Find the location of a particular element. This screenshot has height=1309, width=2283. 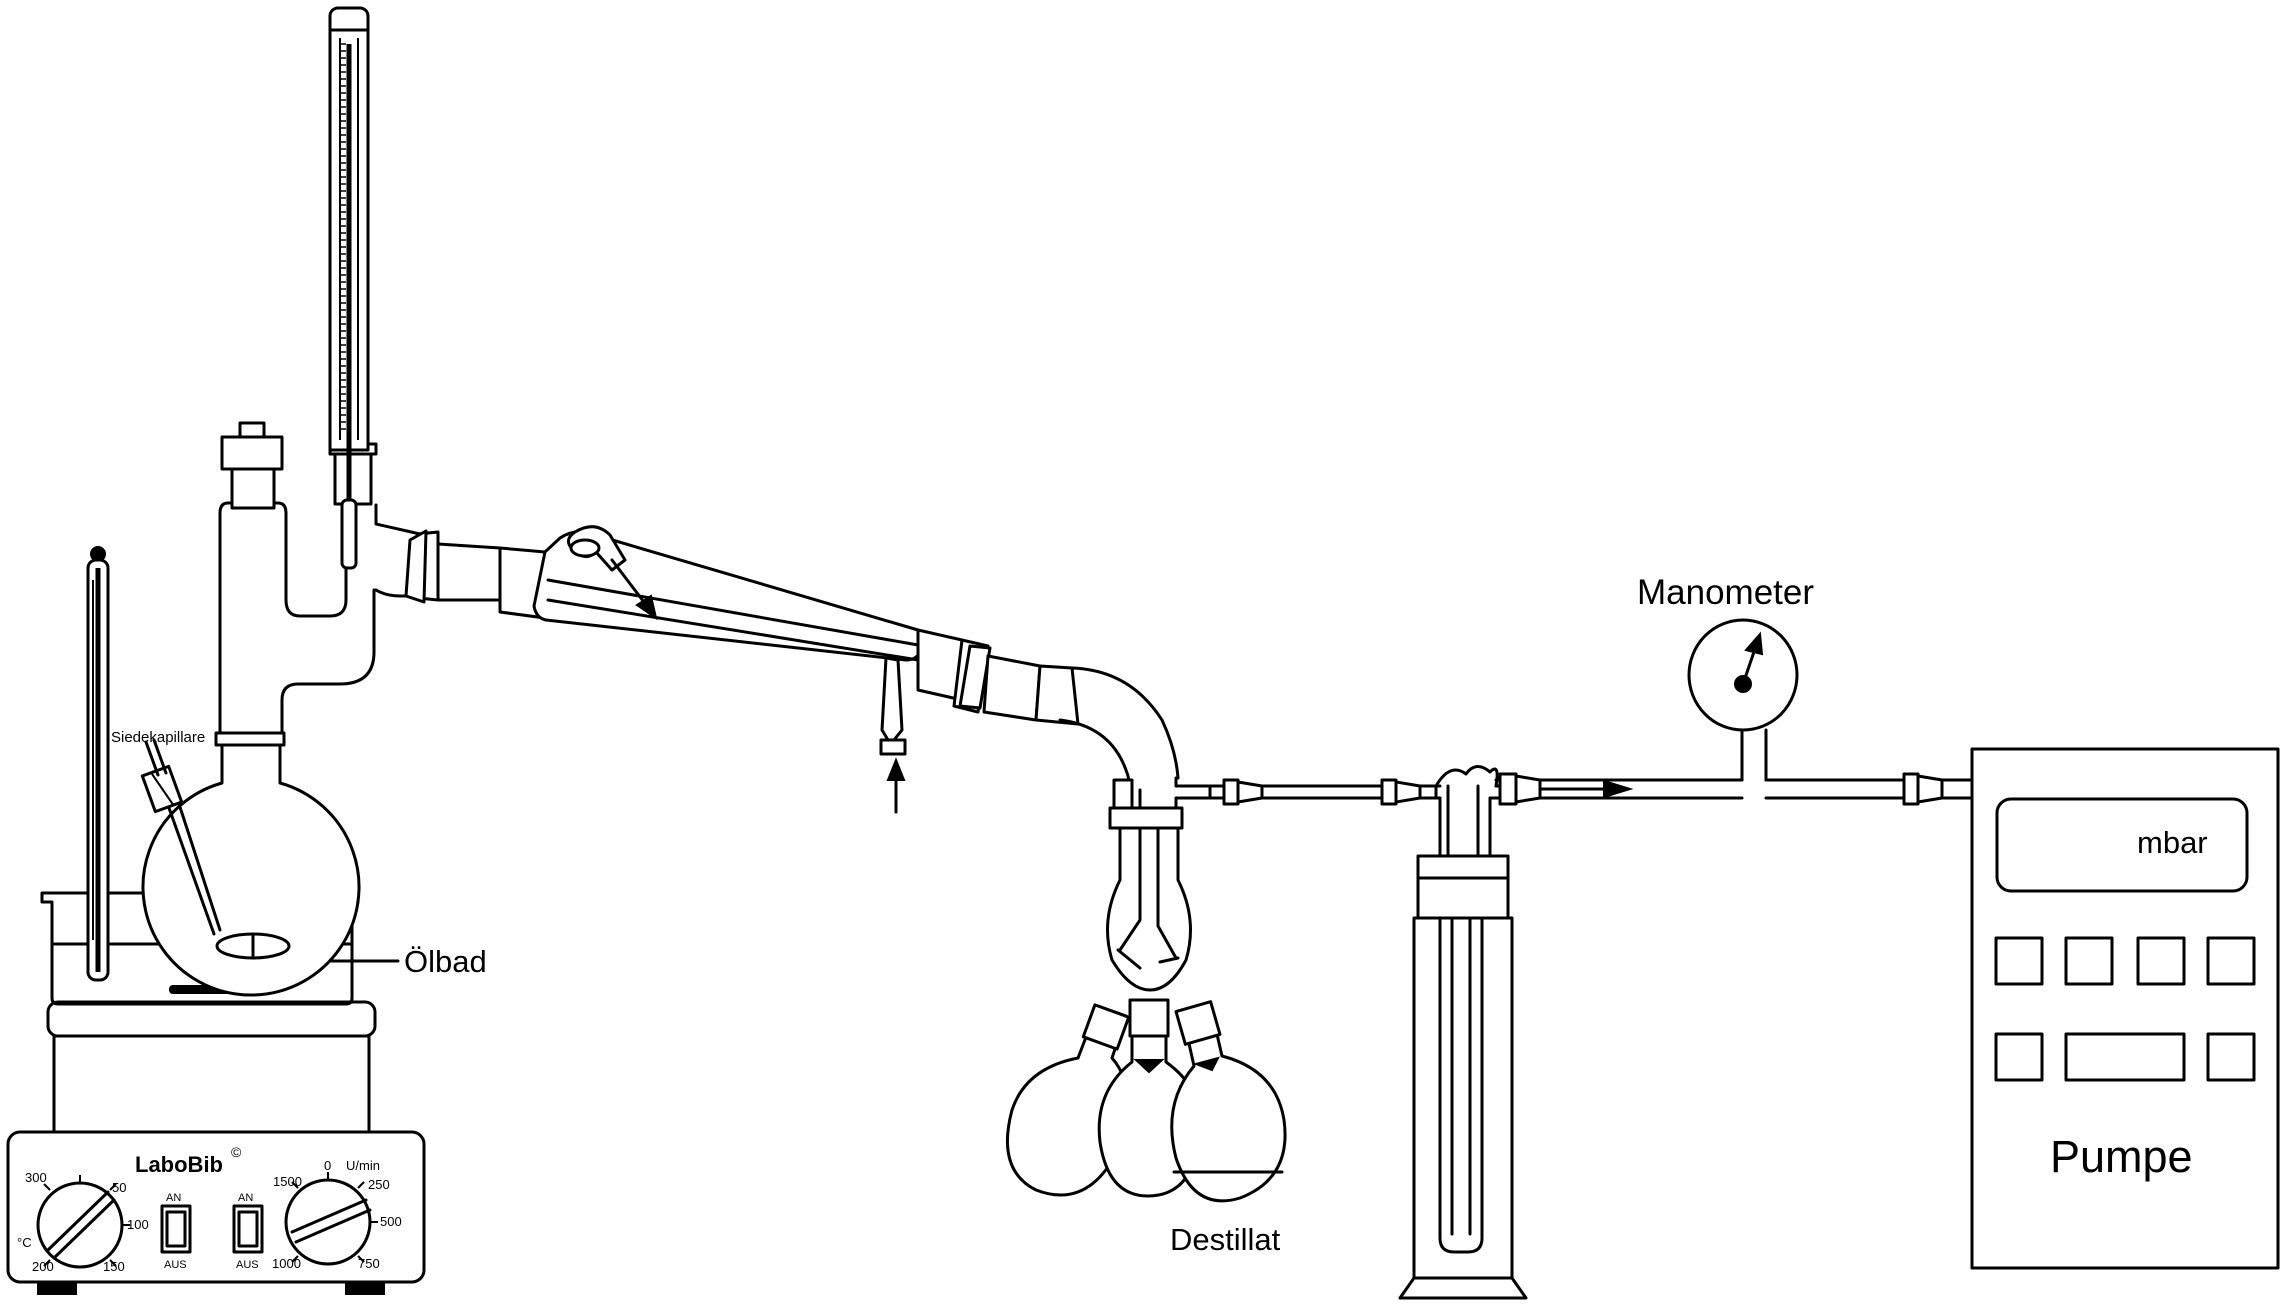

temperature-knob is located at coordinates (83, 1222).